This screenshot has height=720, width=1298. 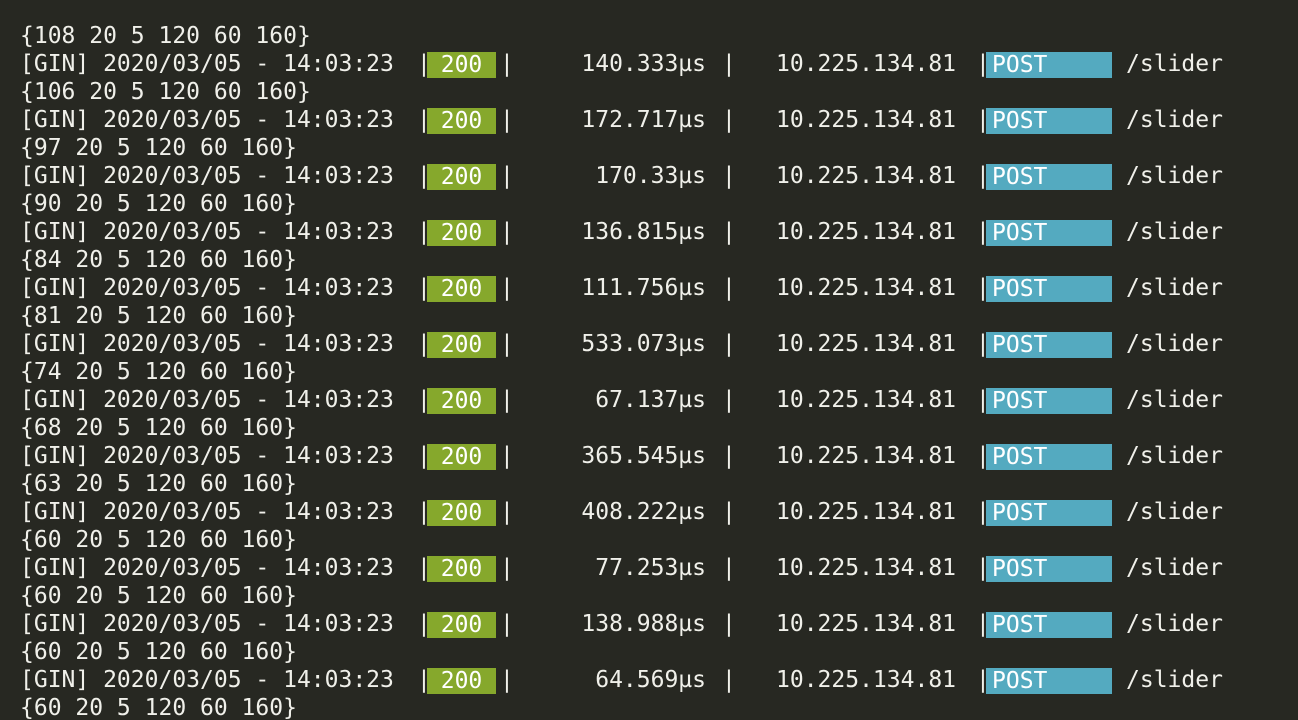 I want to click on log-value-line: {81 20 5 120 60 160}, so click(x=158, y=316).